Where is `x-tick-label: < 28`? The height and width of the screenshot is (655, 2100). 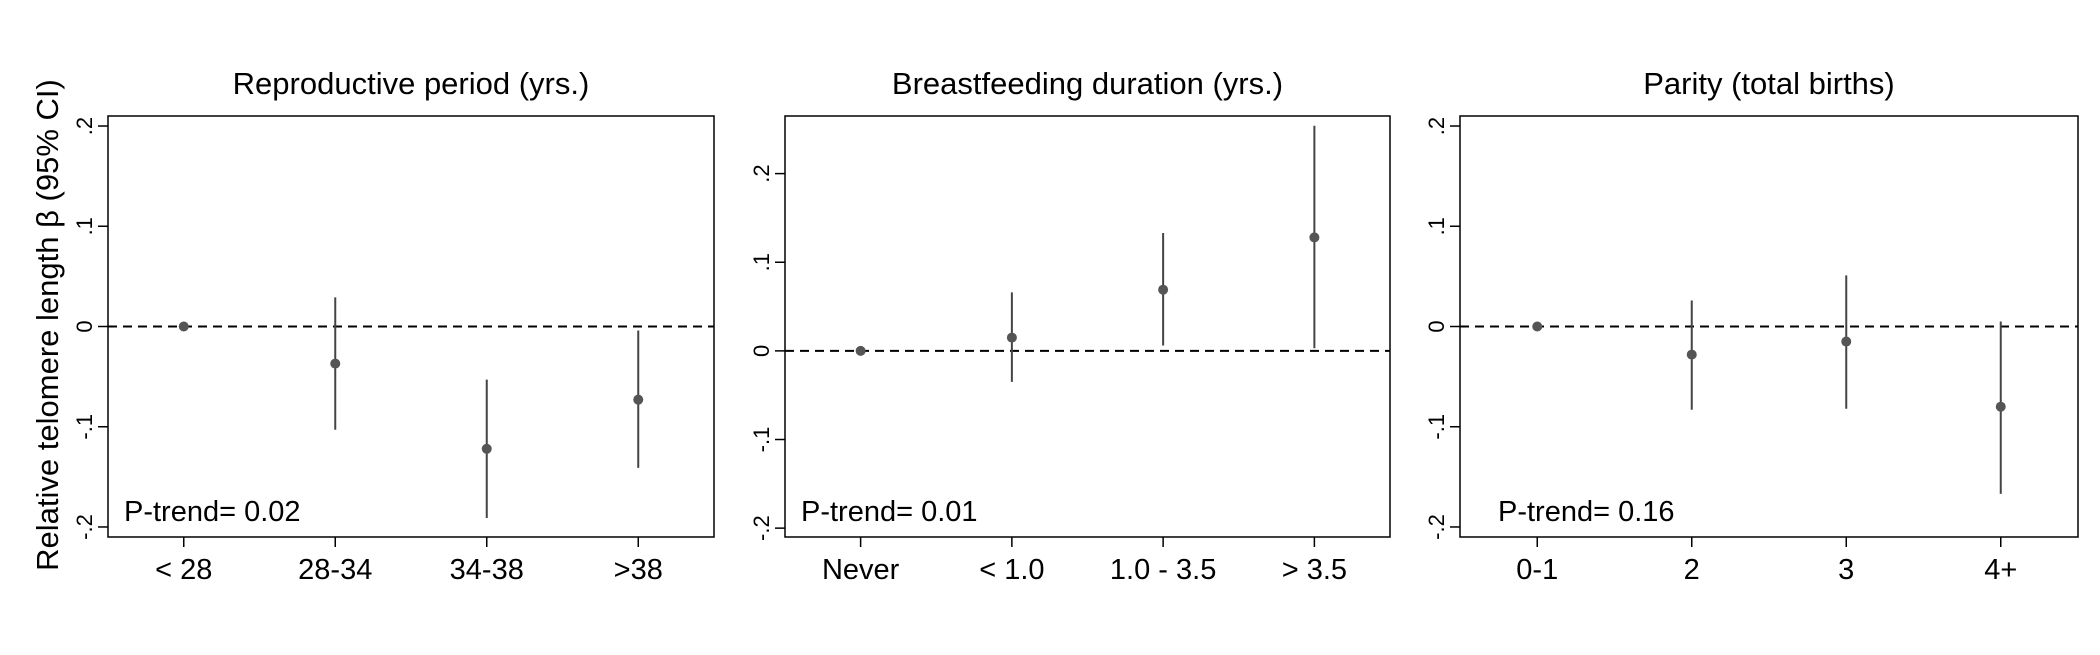 x-tick-label: < 28 is located at coordinates (183, 570).